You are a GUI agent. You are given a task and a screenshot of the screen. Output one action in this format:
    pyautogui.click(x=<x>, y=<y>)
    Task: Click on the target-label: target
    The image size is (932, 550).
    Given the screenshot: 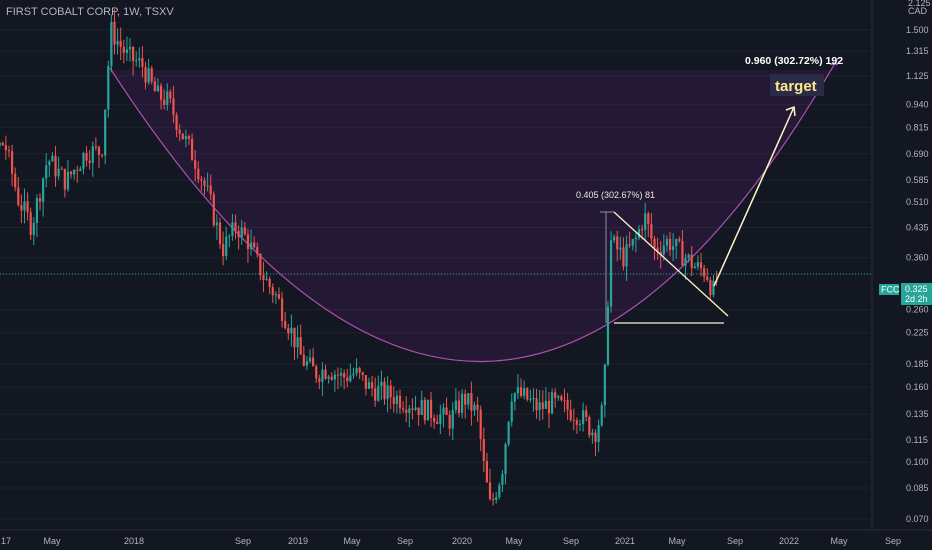 What is the action you would take?
    pyautogui.click(x=796, y=86)
    